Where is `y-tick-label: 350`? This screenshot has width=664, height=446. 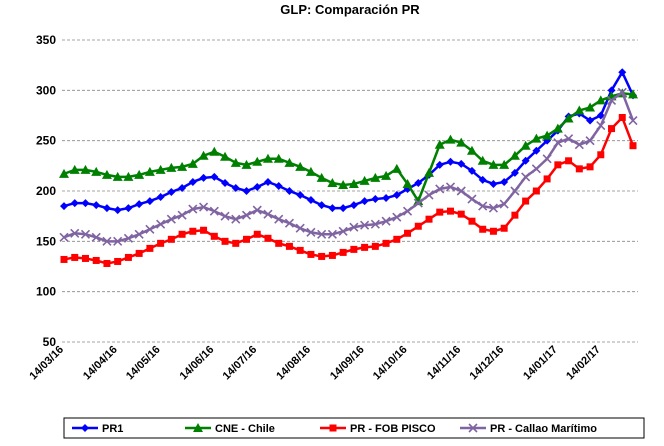 y-tick-label: 350 is located at coordinates (46, 40).